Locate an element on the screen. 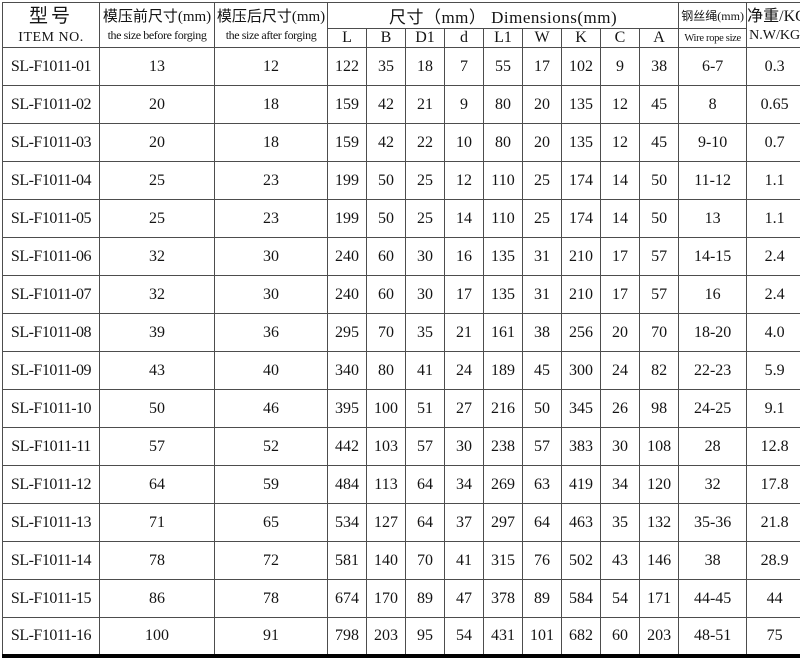 The height and width of the screenshot is (658, 800). value-cell: 17 is located at coordinates (542, 67).